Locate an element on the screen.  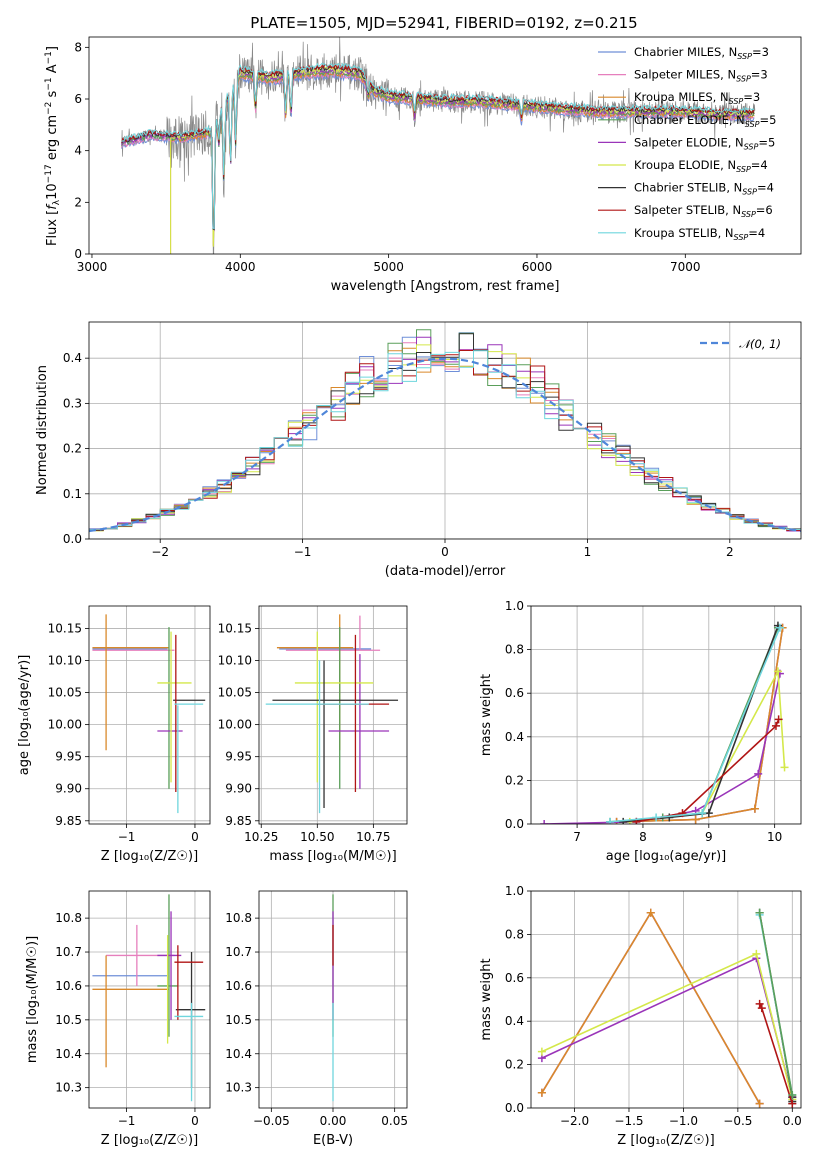
x-tick-label: 5000 is located at coordinates (388, 267).